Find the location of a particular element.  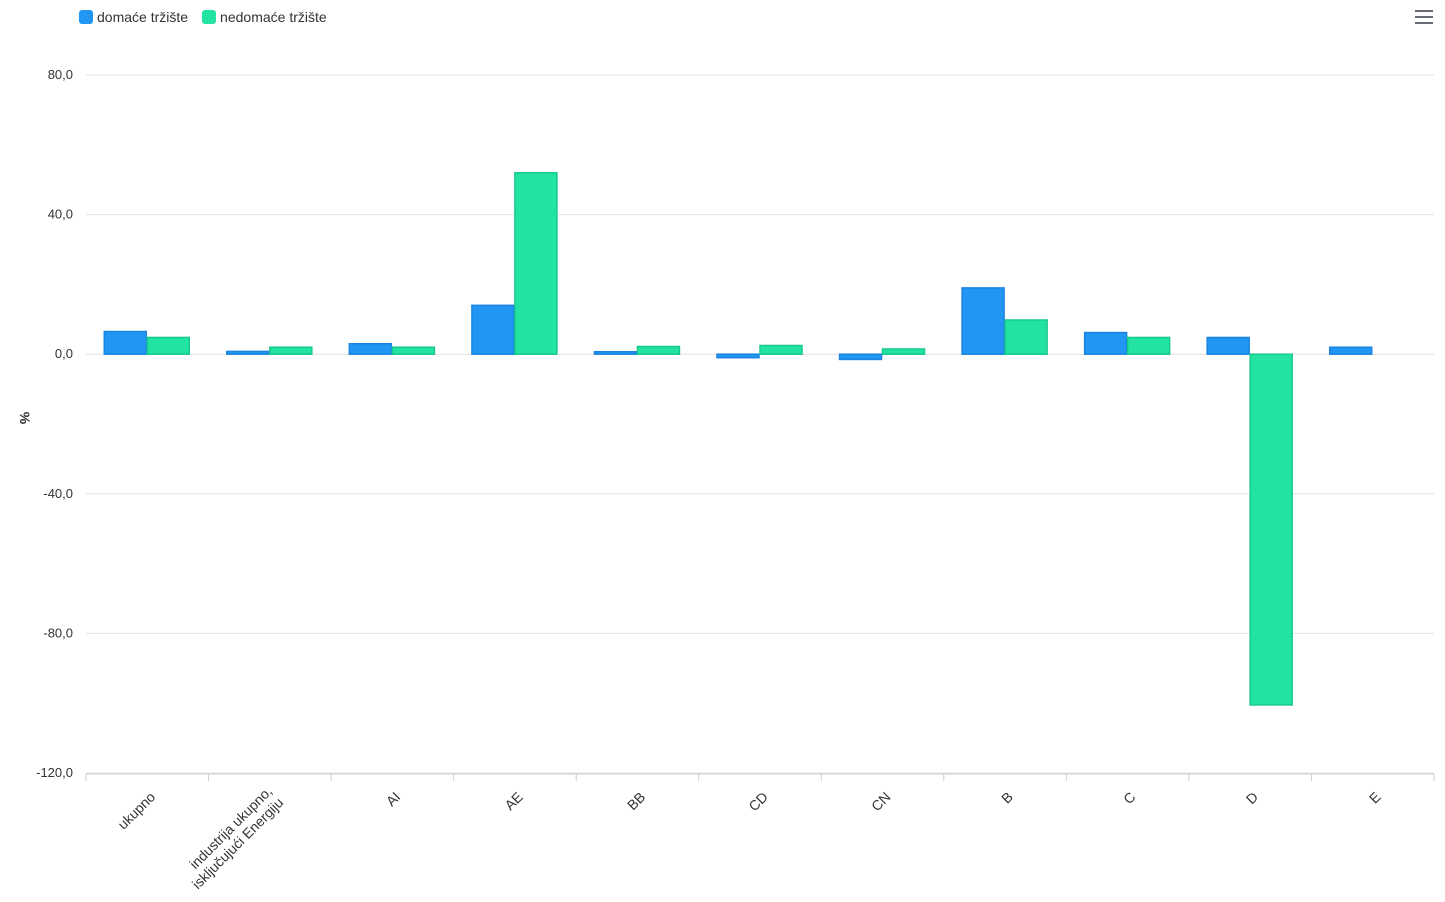

x-tick-label: AE is located at coordinates (513, 801).